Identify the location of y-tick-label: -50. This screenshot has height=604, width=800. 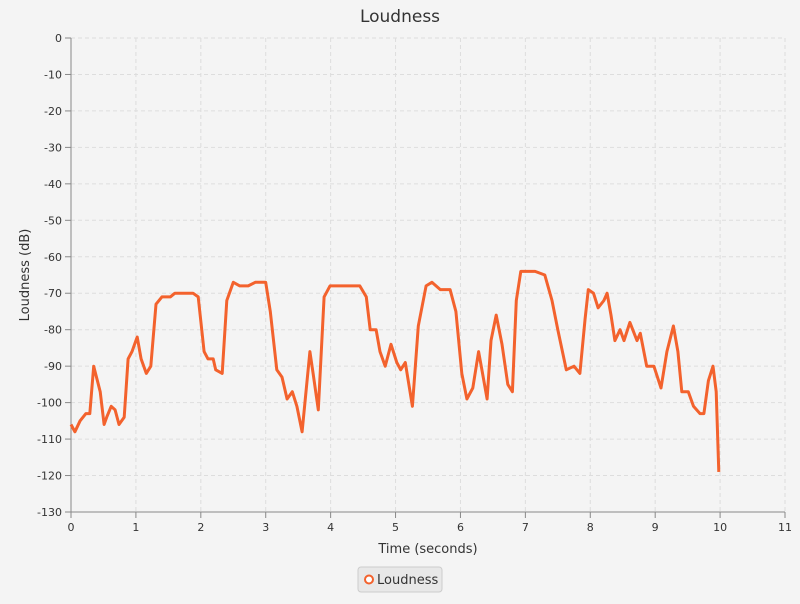
(53, 220).